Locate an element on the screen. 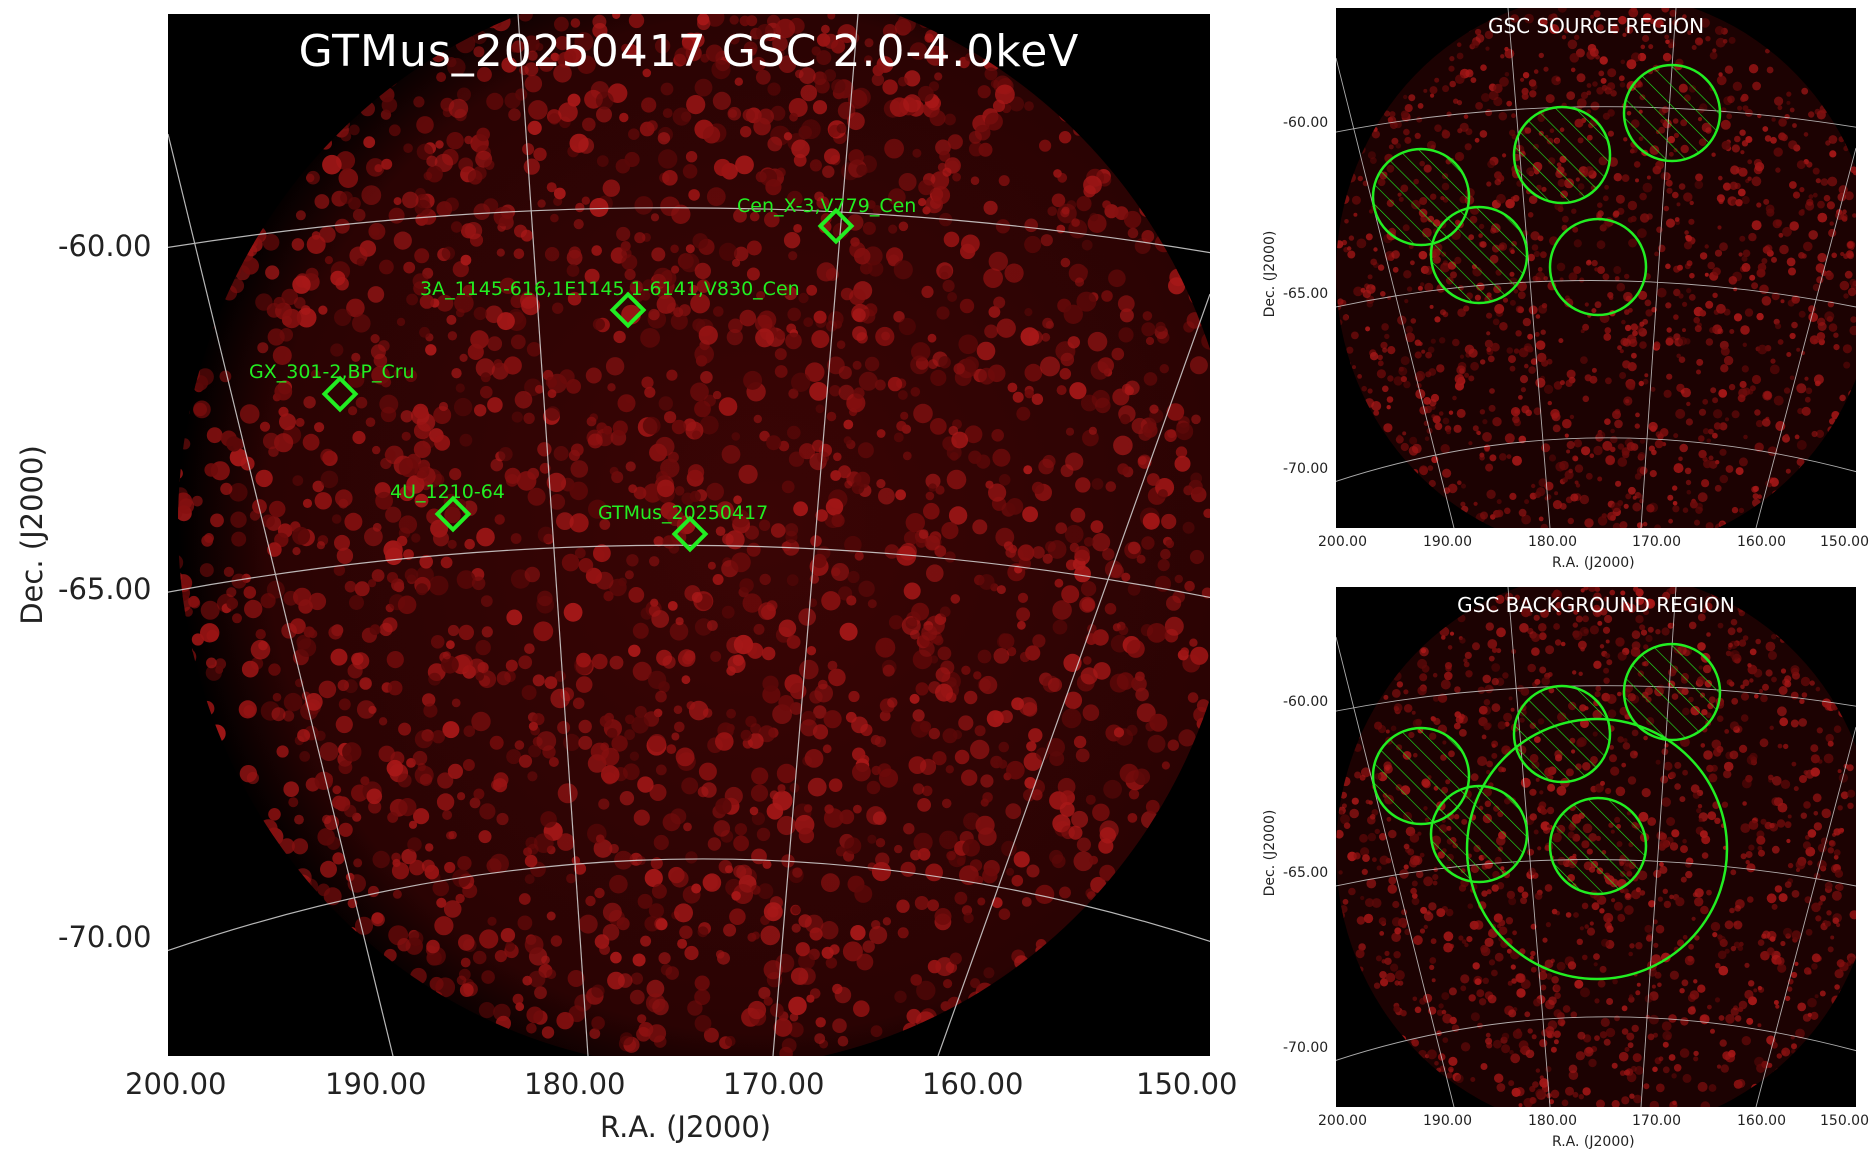 The width and height of the screenshot is (1875, 1156). src-y-tick-1: -60.00 is located at coordinates (1306, 123).